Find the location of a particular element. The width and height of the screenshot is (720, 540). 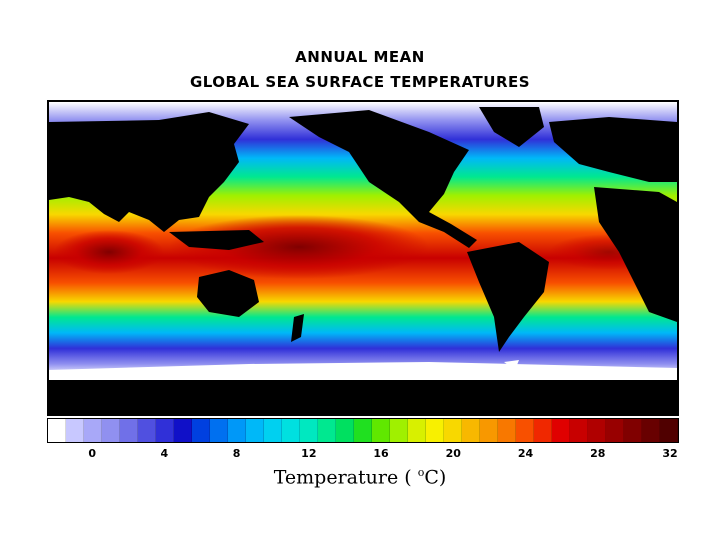

colorbar-tick-label: 16 is located at coordinates (381, 453).